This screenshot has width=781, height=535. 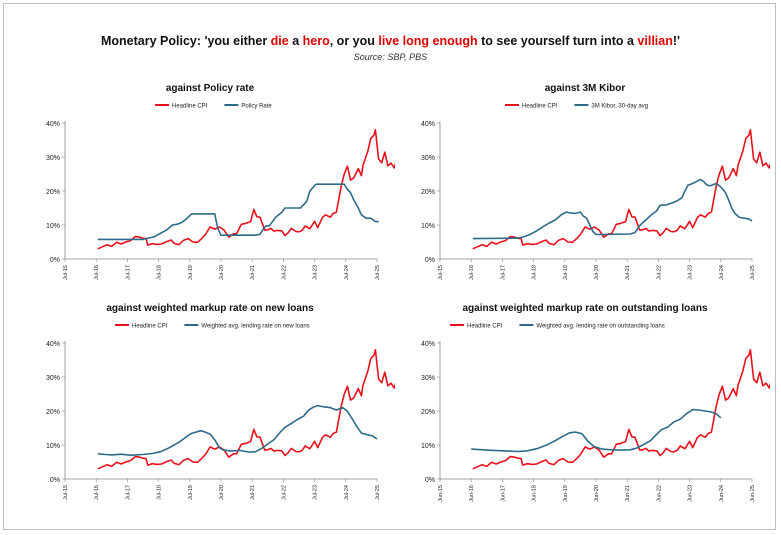 What do you see at coordinates (316, 41) in the screenshot?
I see `title-part: hero` at bounding box center [316, 41].